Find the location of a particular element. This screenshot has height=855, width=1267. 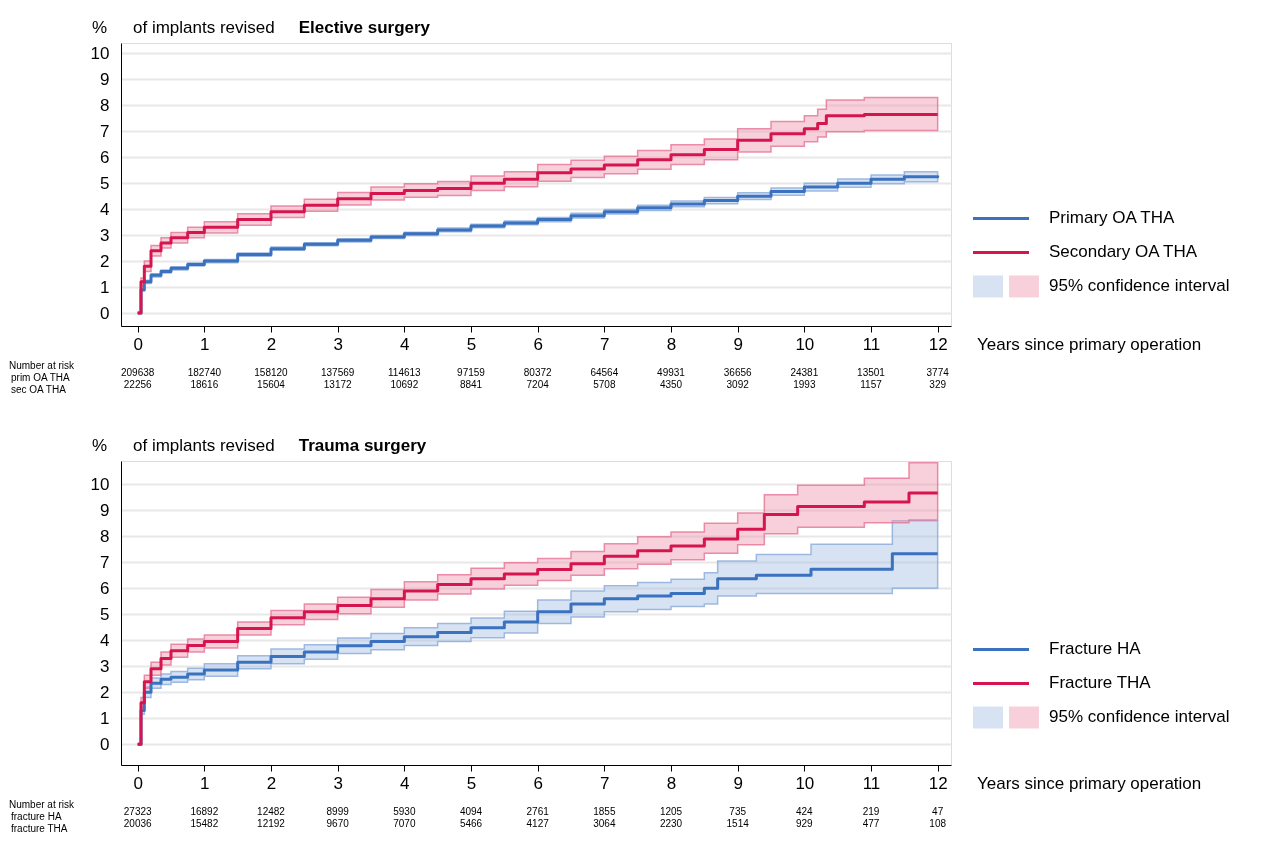

text: 108 is located at coordinates (938, 823).